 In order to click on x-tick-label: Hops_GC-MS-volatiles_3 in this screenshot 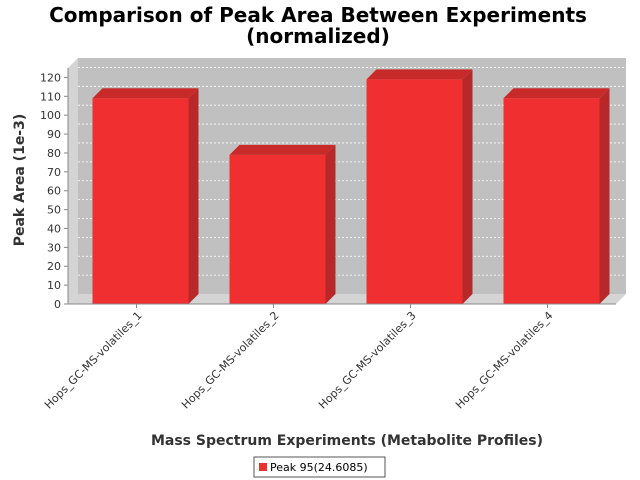, I will do `click(367, 360)`.